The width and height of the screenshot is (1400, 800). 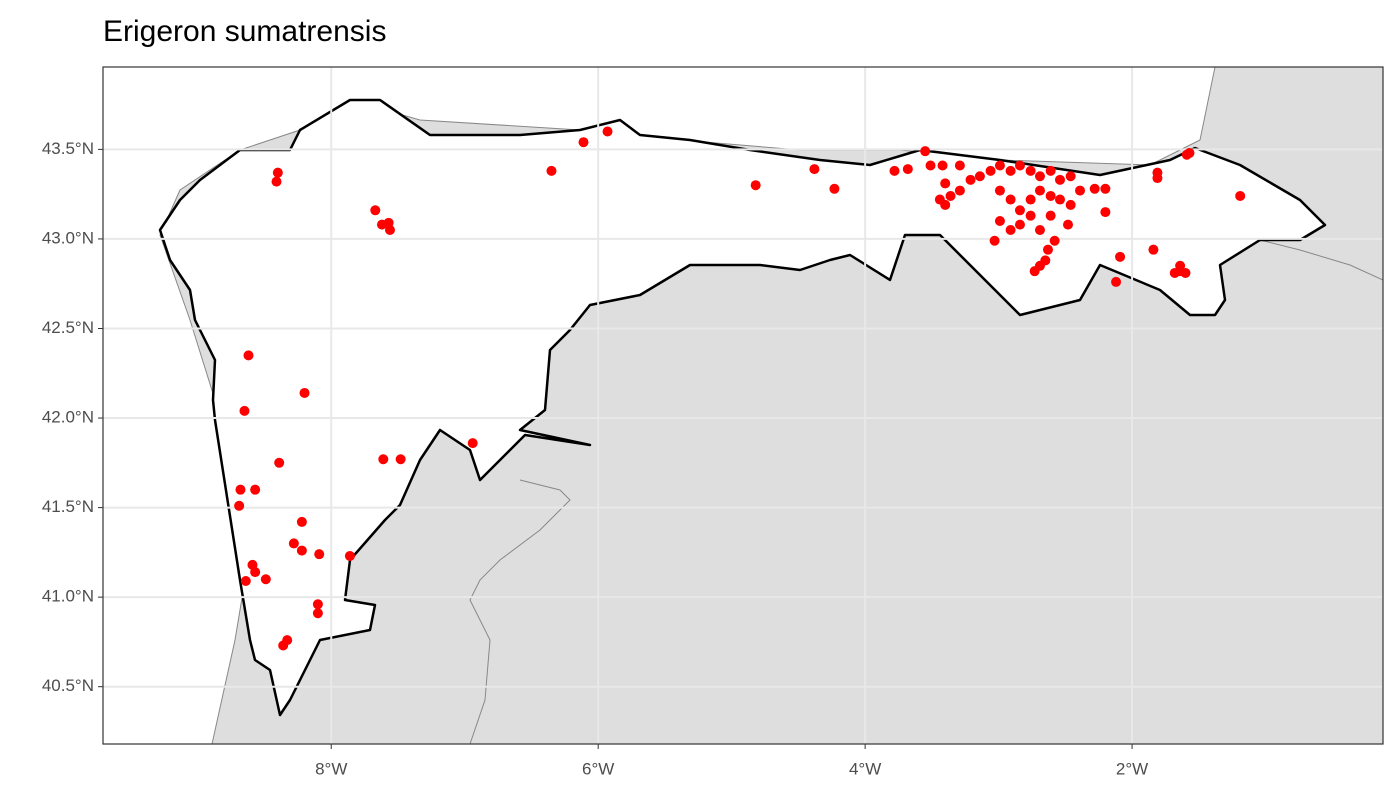 What do you see at coordinates (68, 506) in the screenshot?
I see `y-tick-label: 41.5°N` at bounding box center [68, 506].